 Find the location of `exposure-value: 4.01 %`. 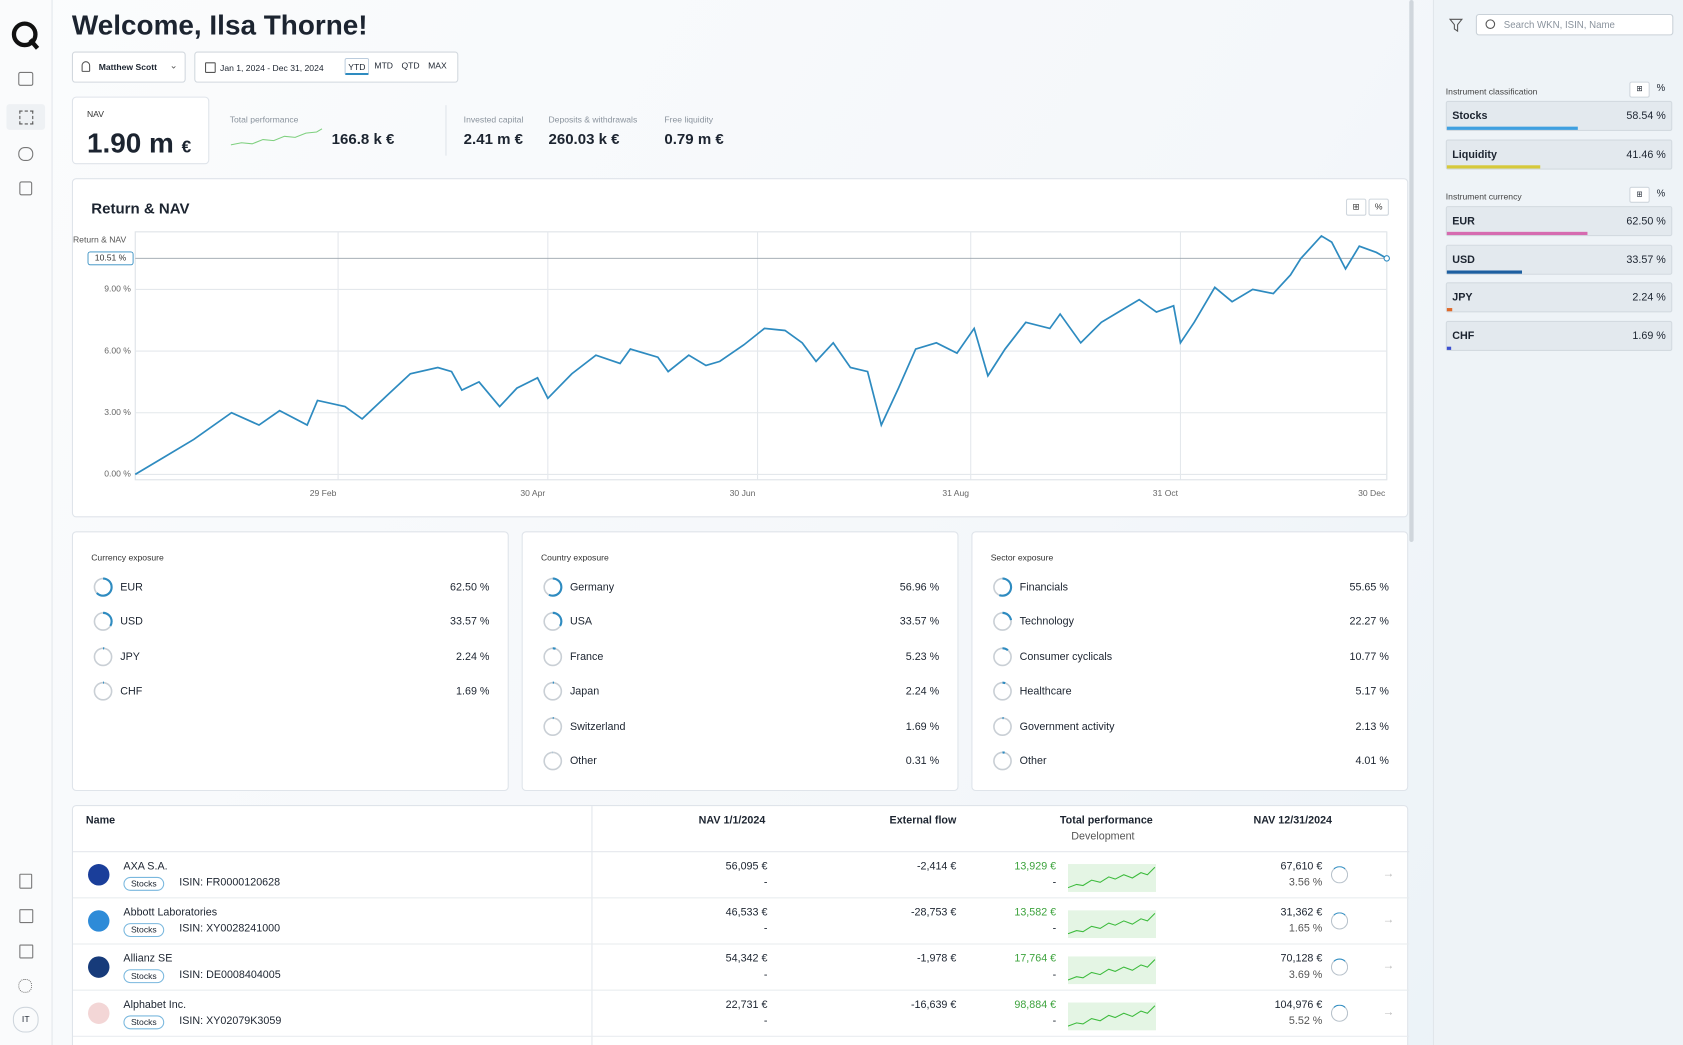

exposure-value: 4.01 % is located at coordinates (1372, 761).